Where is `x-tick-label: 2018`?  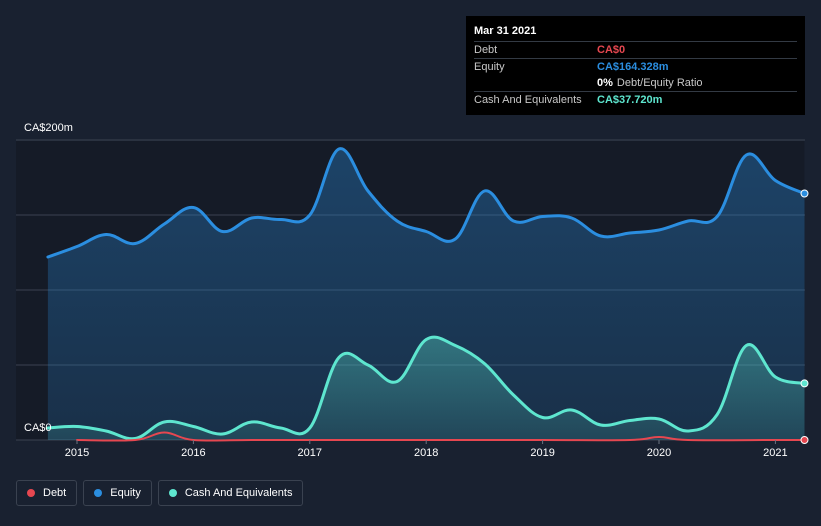 x-tick-label: 2018 is located at coordinates (426, 453).